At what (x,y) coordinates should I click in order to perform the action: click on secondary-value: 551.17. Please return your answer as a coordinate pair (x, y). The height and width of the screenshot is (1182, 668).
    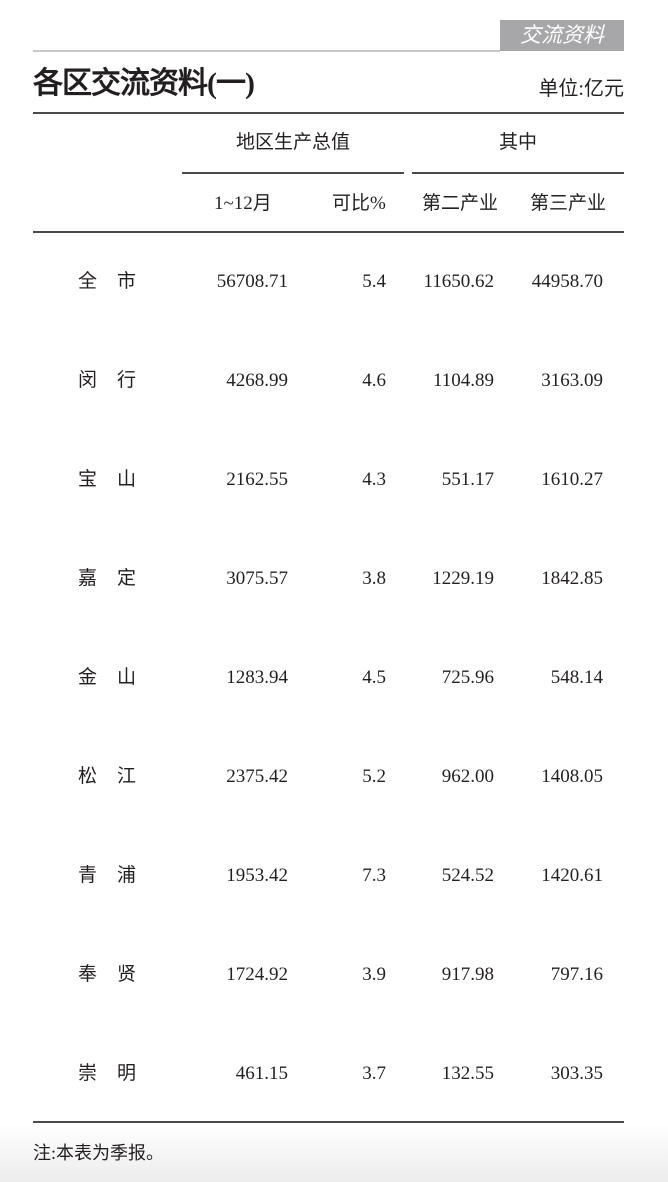
    Looking at the image, I should click on (467, 479).